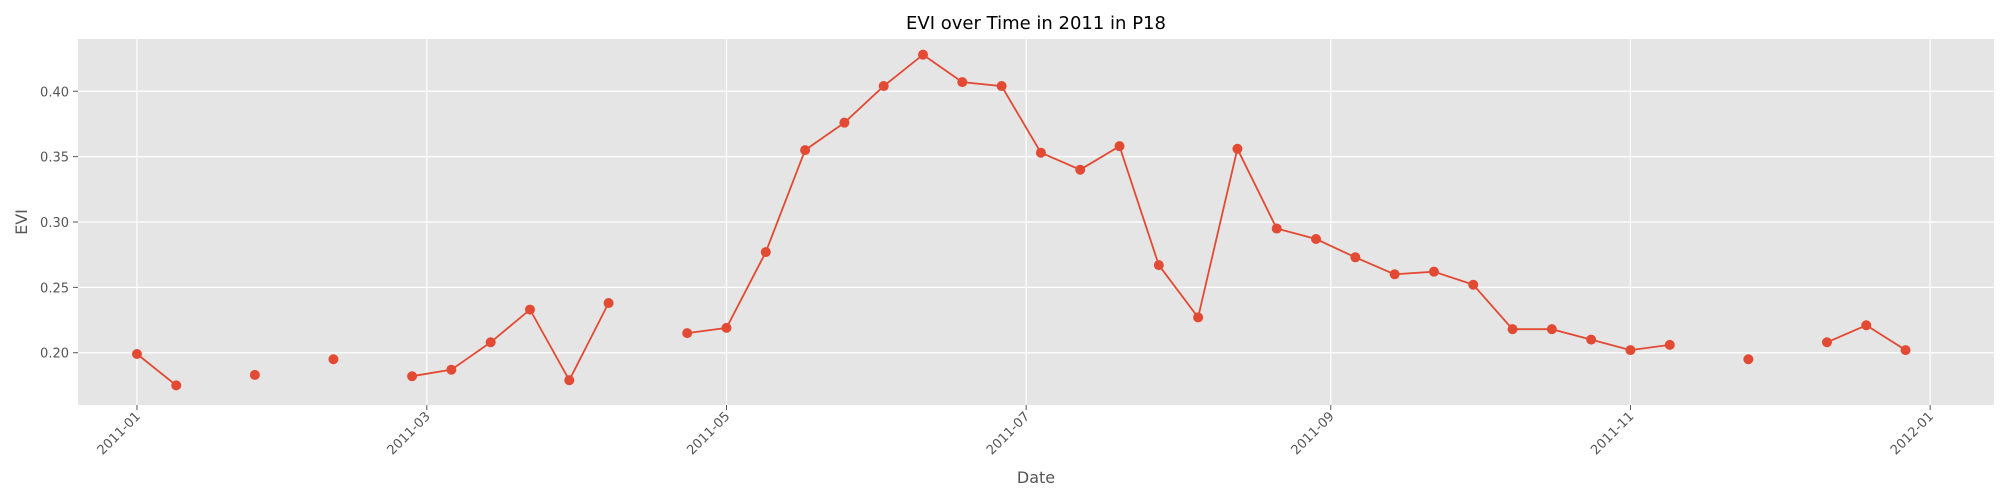 This screenshot has width=2000, height=500. What do you see at coordinates (708, 433) in the screenshot?
I see `x-tick-label: 2011-05` at bounding box center [708, 433].